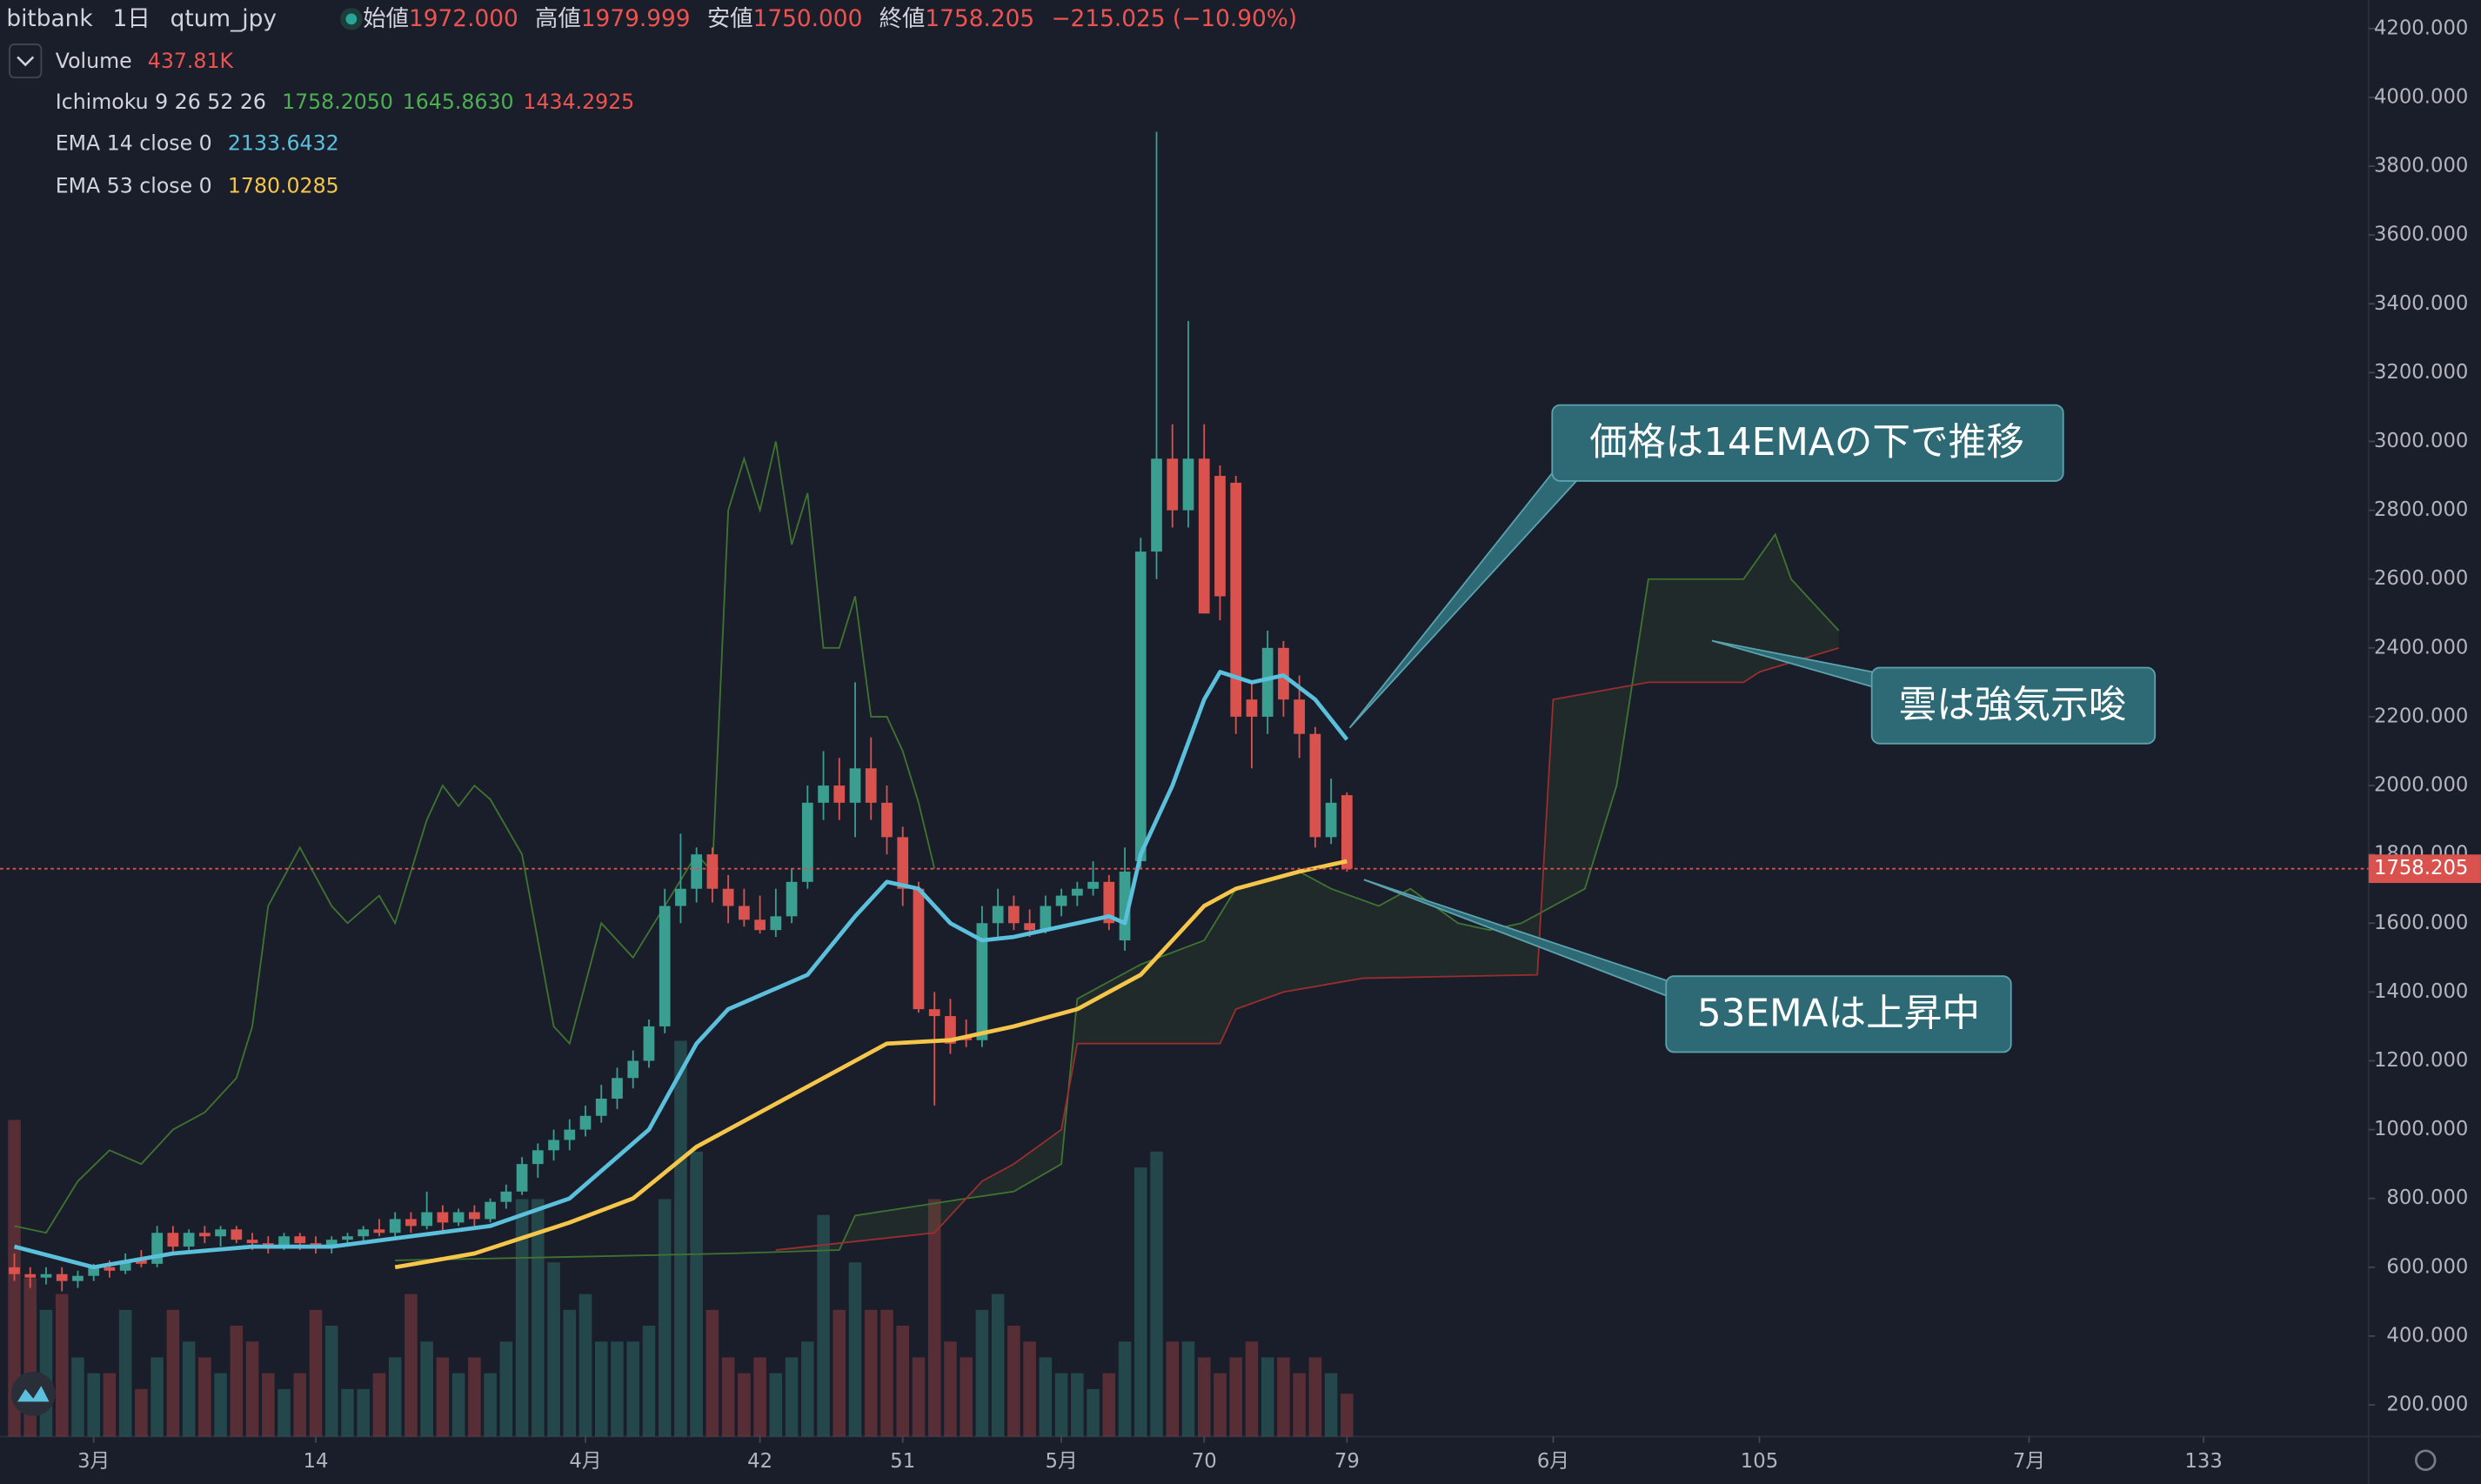 This screenshot has width=2481, height=1484. Describe the element at coordinates (2421, 303) in the screenshot. I see `y-tick-label: 3400.000` at that location.